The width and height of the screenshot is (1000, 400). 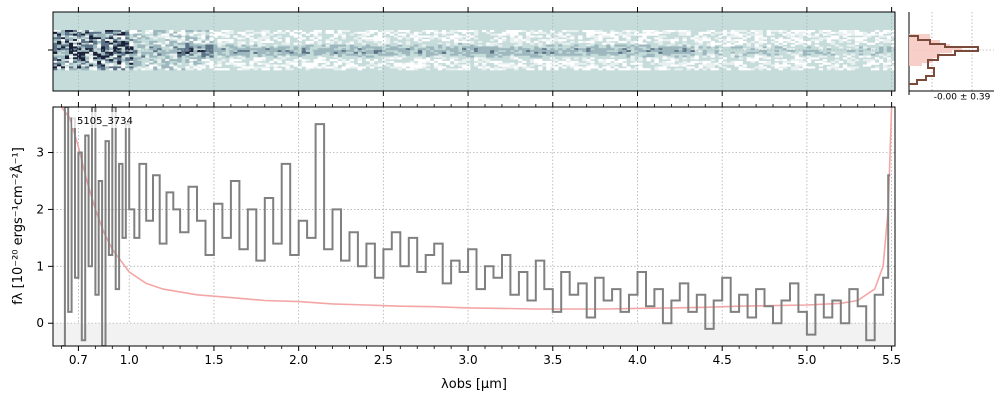 What do you see at coordinates (40, 266) in the screenshot?
I see `y-tick-label: 1` at bounding box center [40, 266].